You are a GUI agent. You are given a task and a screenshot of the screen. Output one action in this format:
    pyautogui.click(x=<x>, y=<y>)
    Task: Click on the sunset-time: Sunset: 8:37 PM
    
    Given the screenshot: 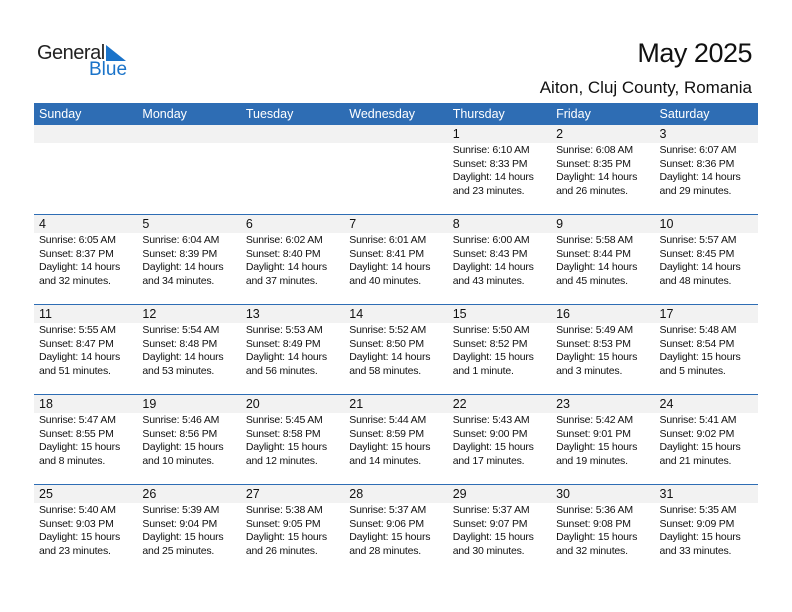 What is the action you would take?
    pyautogui.click(x=76, y=253)
    